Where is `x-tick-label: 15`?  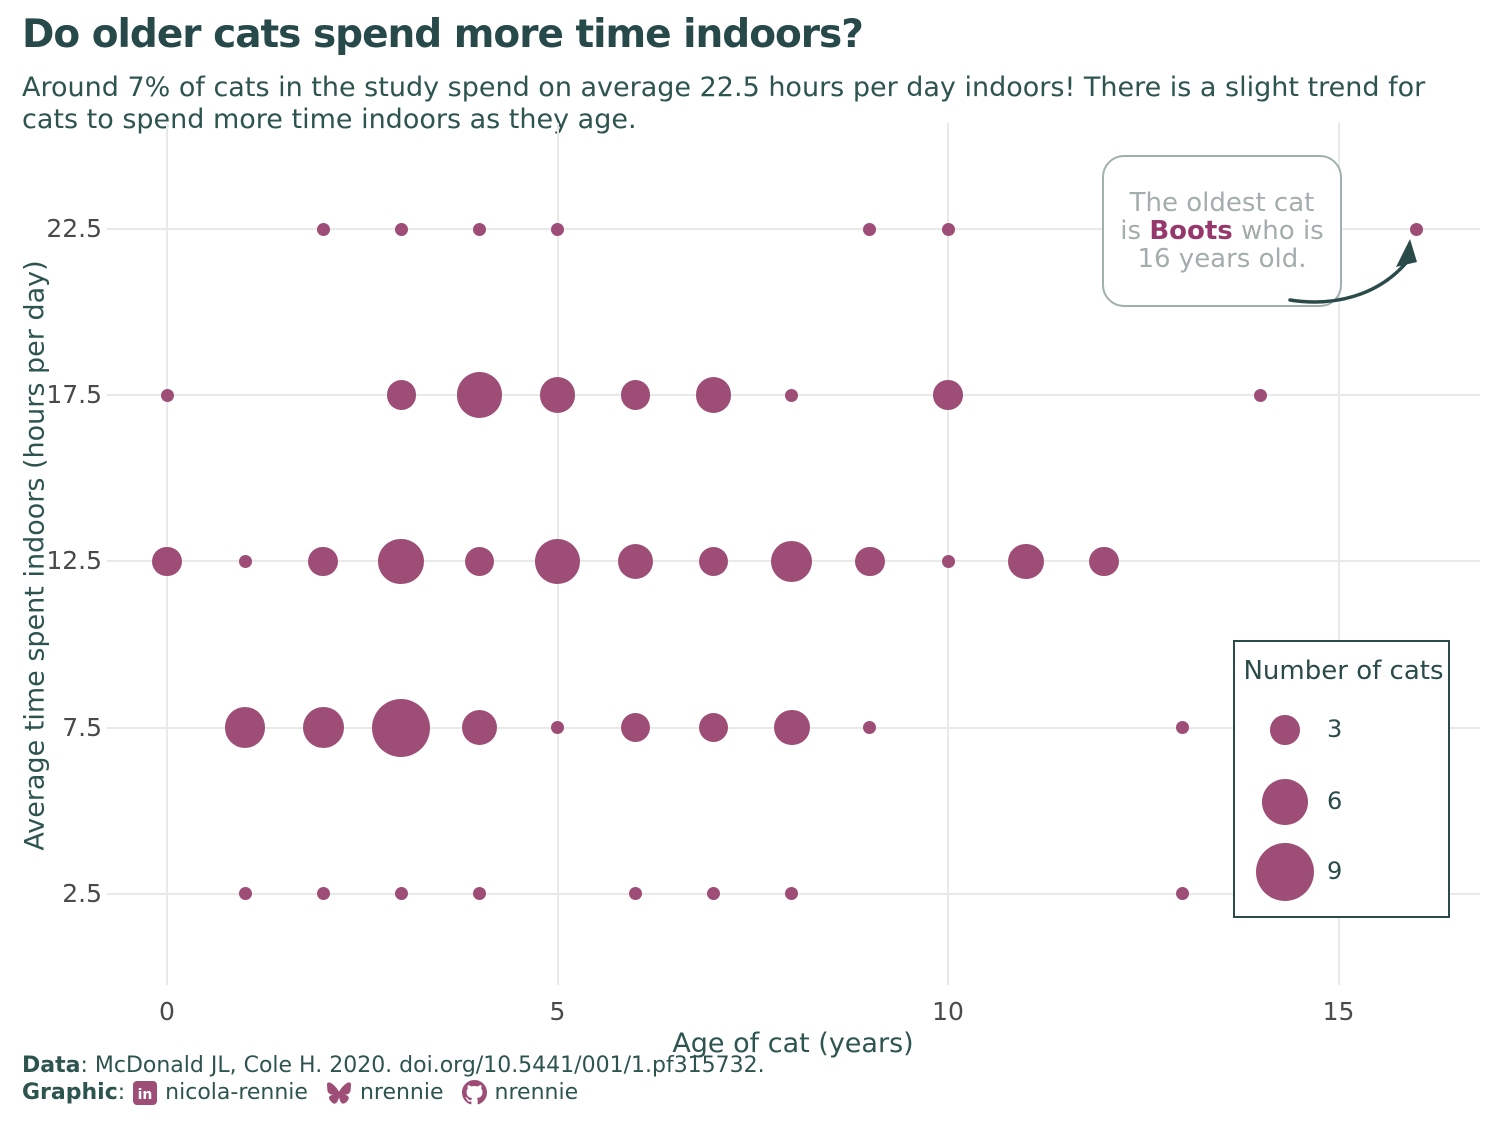 x-tick-label: 15 is located at coordinates (1338, 1011).